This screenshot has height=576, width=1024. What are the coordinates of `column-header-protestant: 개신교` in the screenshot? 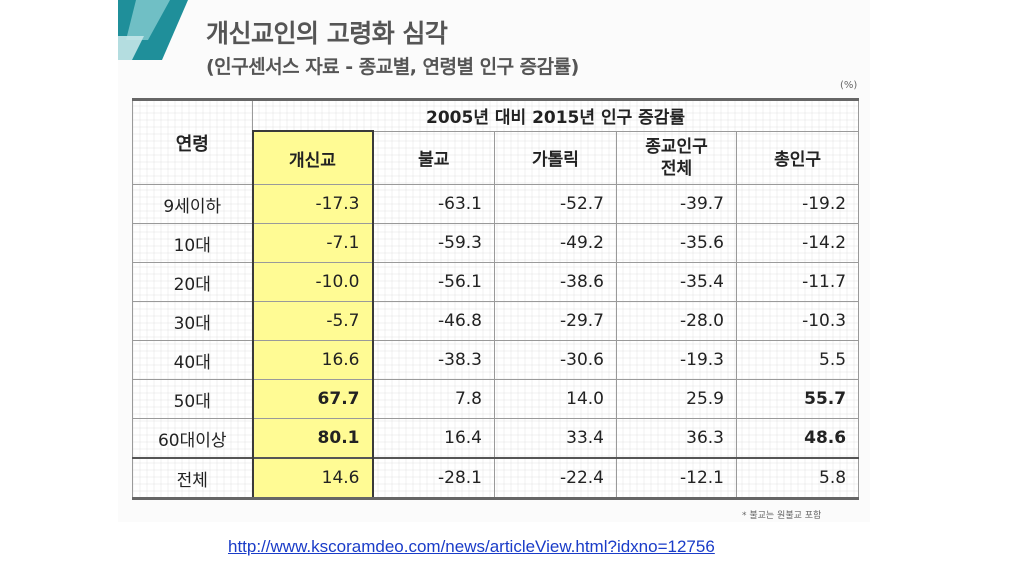 It's located at (312, 157).